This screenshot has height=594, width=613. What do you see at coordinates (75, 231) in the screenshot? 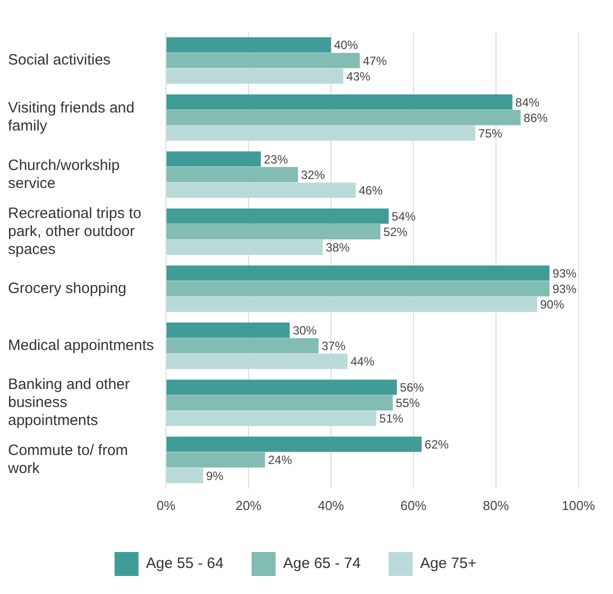
I see `y-tick-label: Recreational trips to park, other outdoor spaces` at bounding box center [75, 231].